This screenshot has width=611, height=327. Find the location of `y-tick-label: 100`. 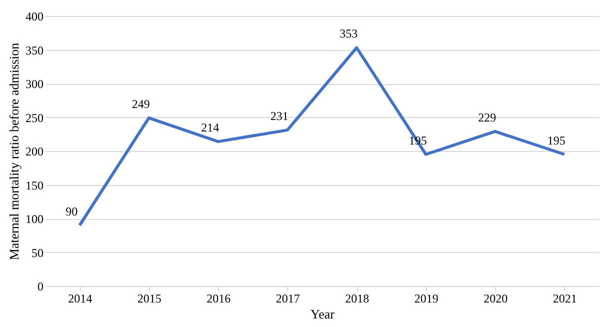

y-tick-label: 100 is located at coordinates (35, 219).